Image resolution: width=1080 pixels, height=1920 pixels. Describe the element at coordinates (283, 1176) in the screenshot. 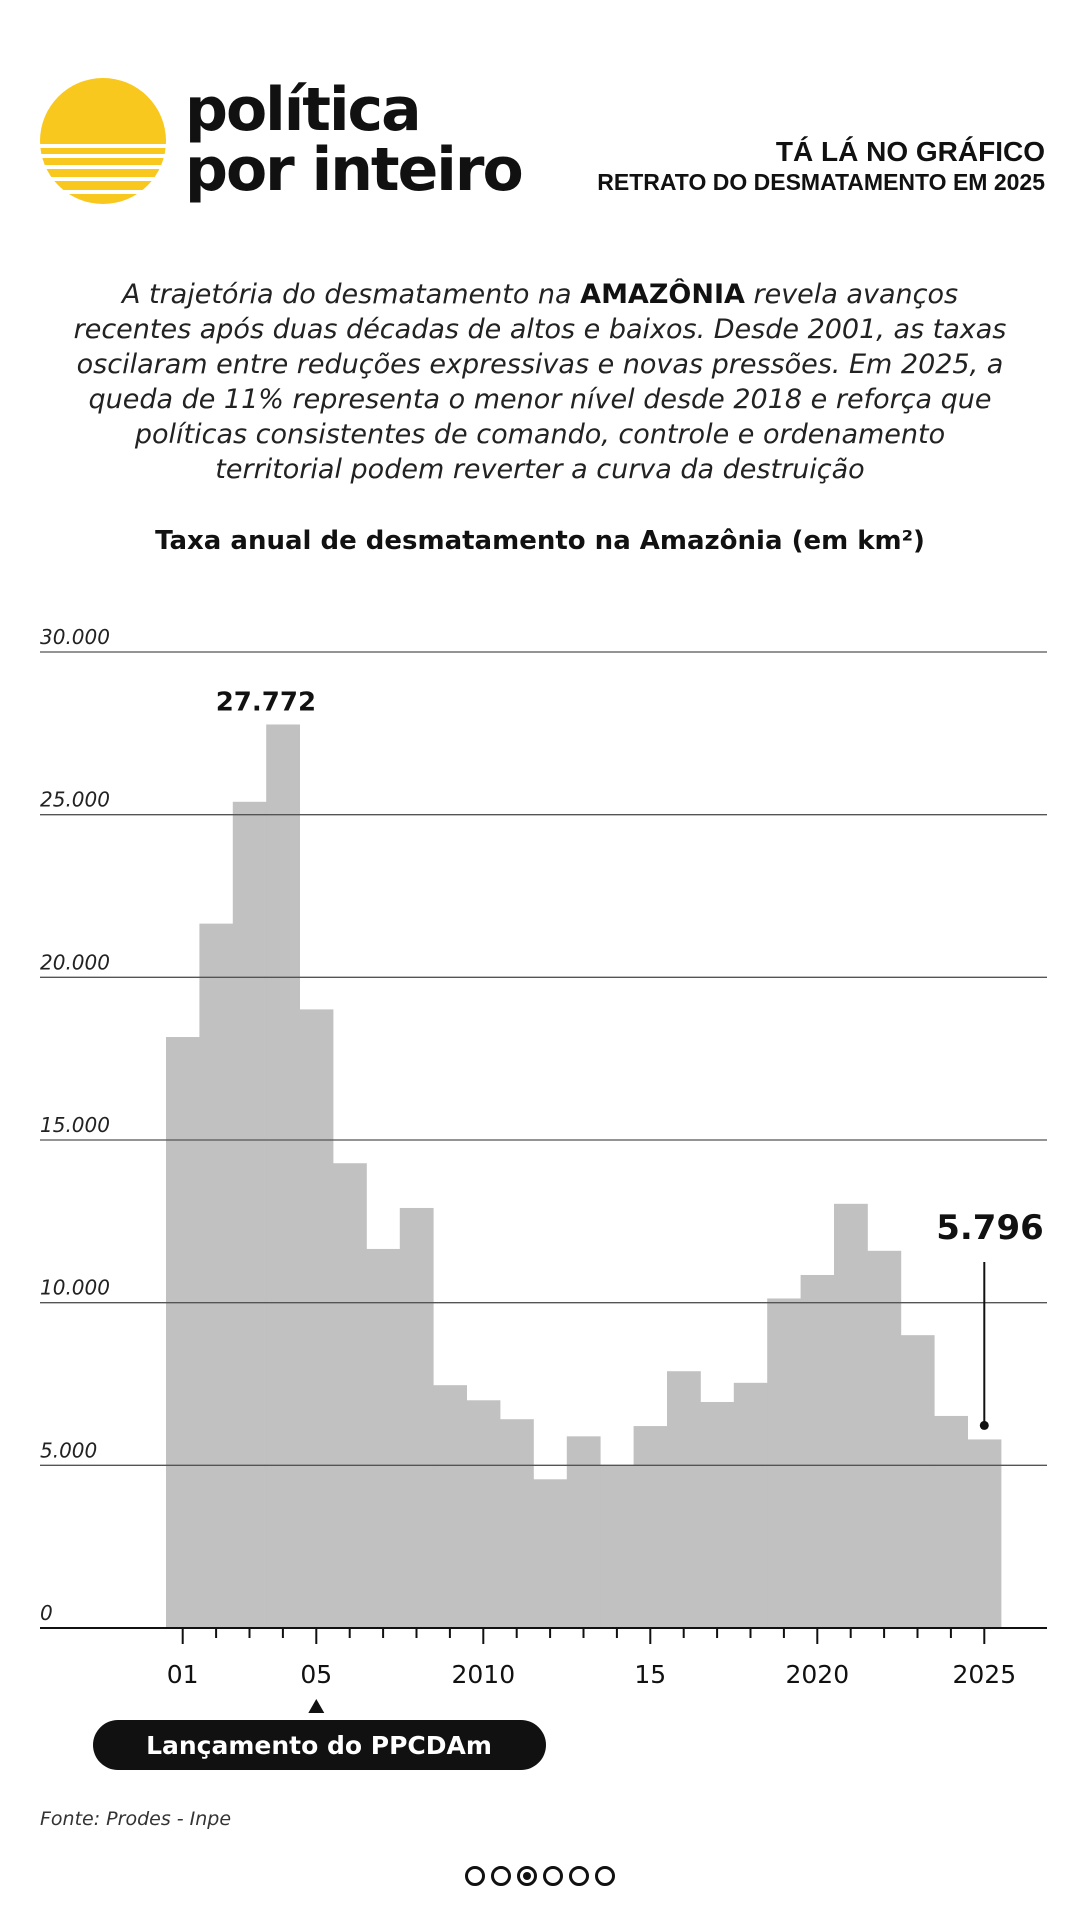

I see `bar-2004` at that location.